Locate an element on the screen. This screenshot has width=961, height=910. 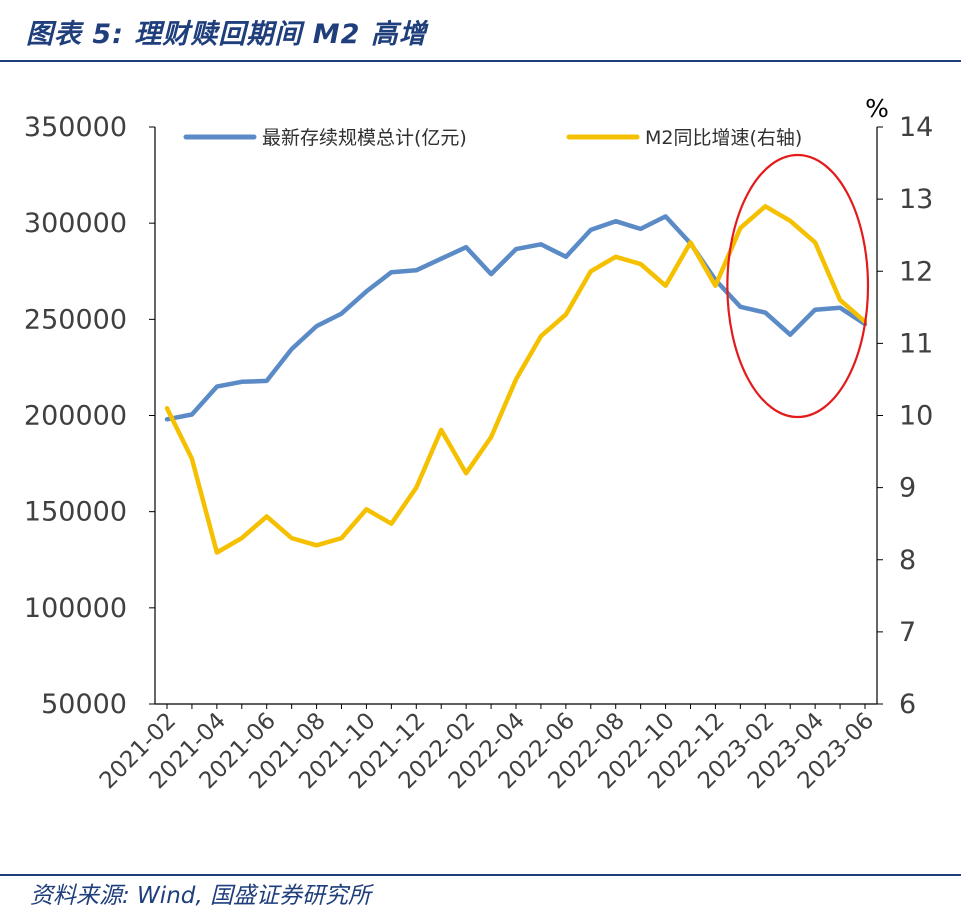
right-y-tick-label: 7 is located at coordinates (907, 632).